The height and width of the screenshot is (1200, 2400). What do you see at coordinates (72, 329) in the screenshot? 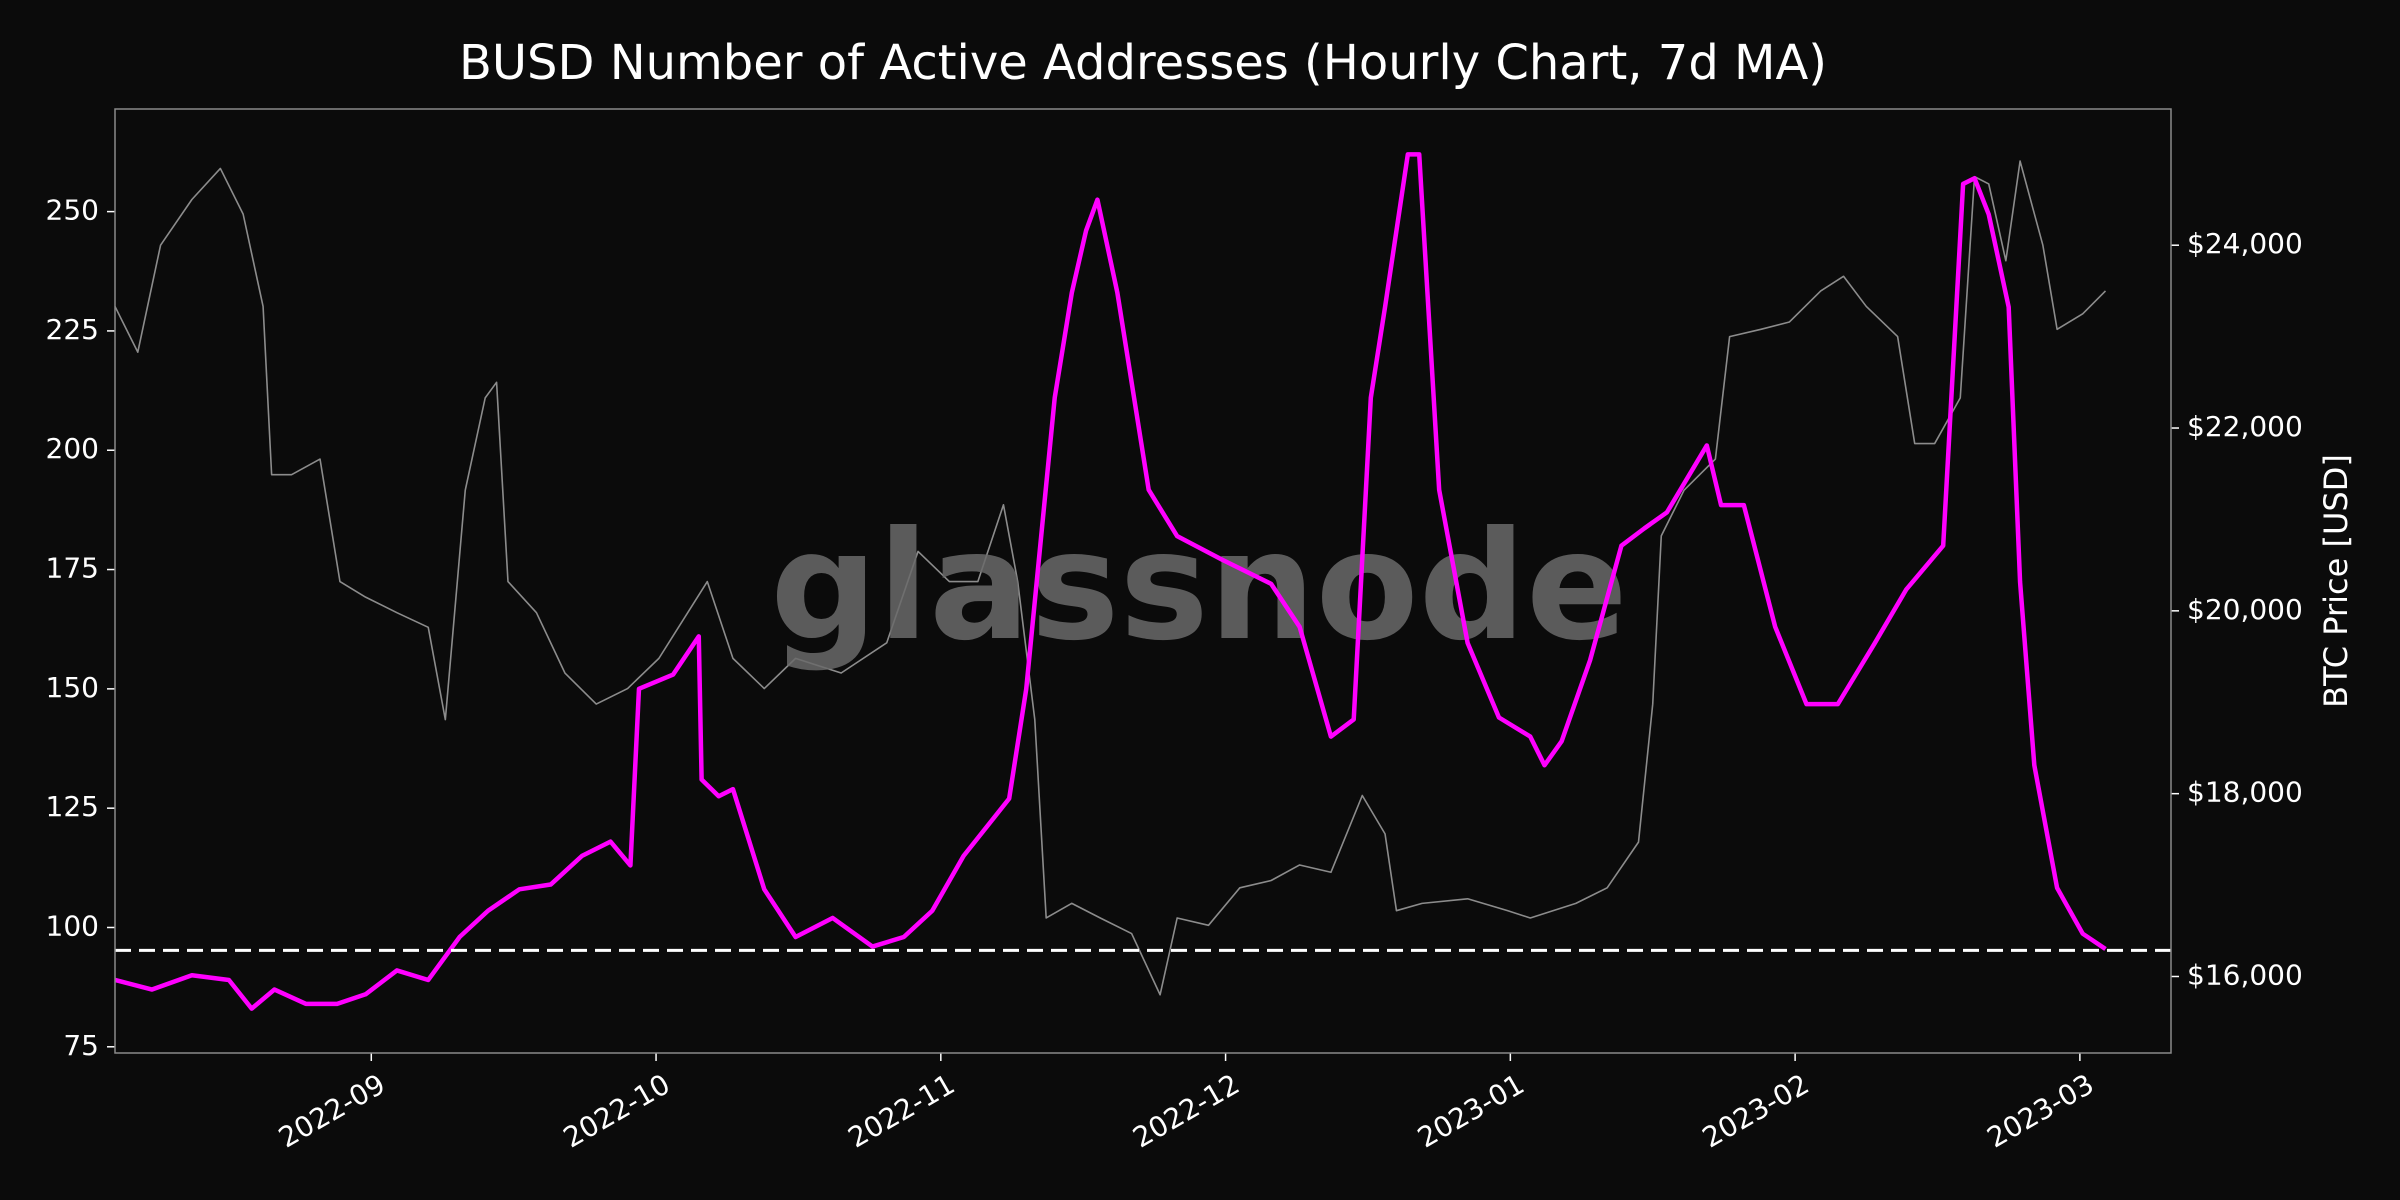
I see `y-tick-label: 225` at bounding box center [72, 329].